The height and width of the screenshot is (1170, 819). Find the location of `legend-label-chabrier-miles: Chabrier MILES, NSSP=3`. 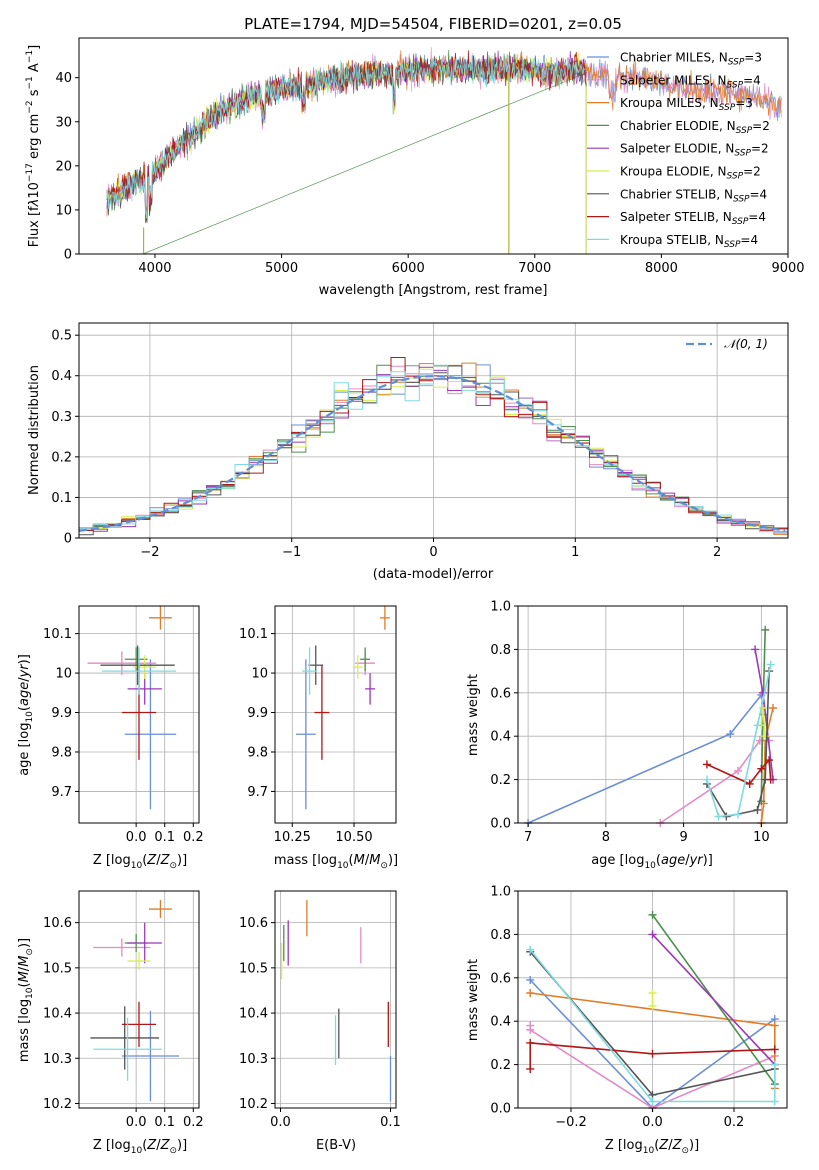

legend-label-chabrier-miles: Chabrier MILES, NSSP=3 is located at coordinates (691, 59).